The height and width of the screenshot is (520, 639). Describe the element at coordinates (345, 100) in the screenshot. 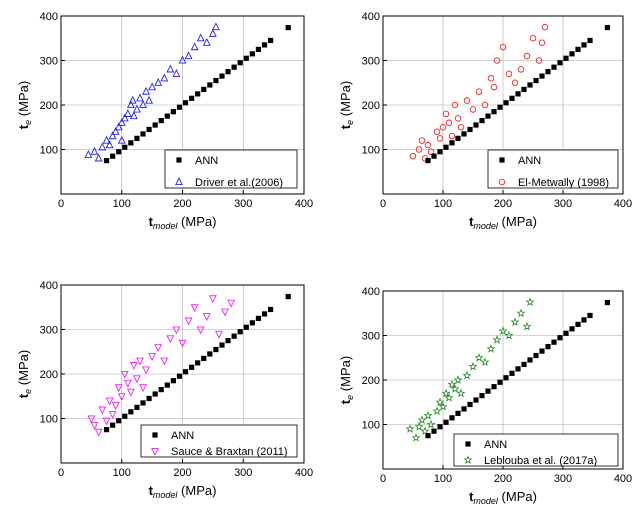

I see `y-axis-title-unit: (MPa)` at that location.